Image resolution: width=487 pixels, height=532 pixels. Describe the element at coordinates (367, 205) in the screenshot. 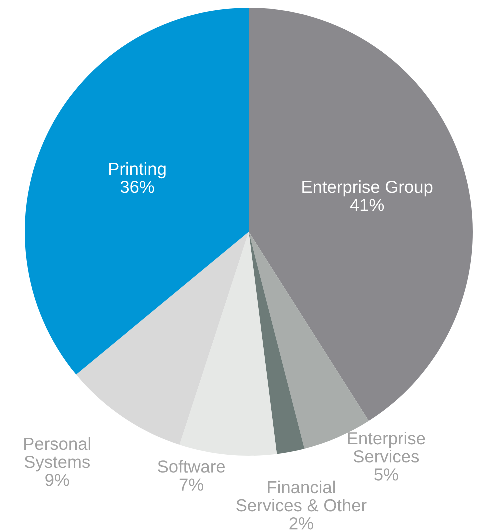

I see `data-label: 41%` at that location.